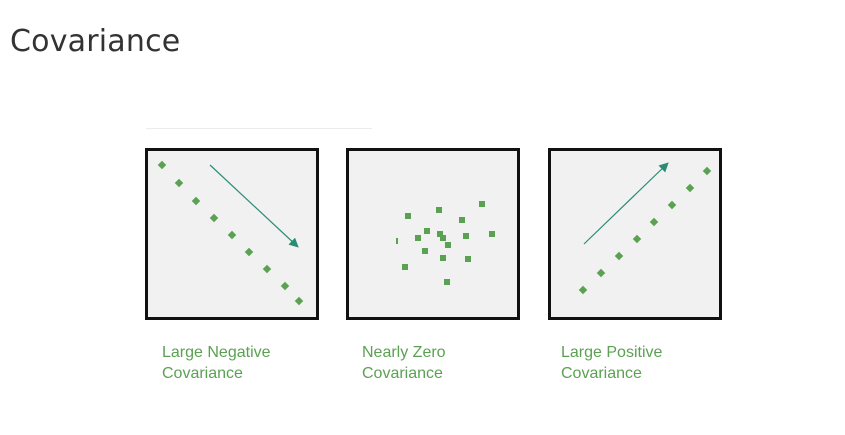 This screenshot has height=435, width=845. I want to click on caption-negative: Large Negative Covariance, so click(252, 363).